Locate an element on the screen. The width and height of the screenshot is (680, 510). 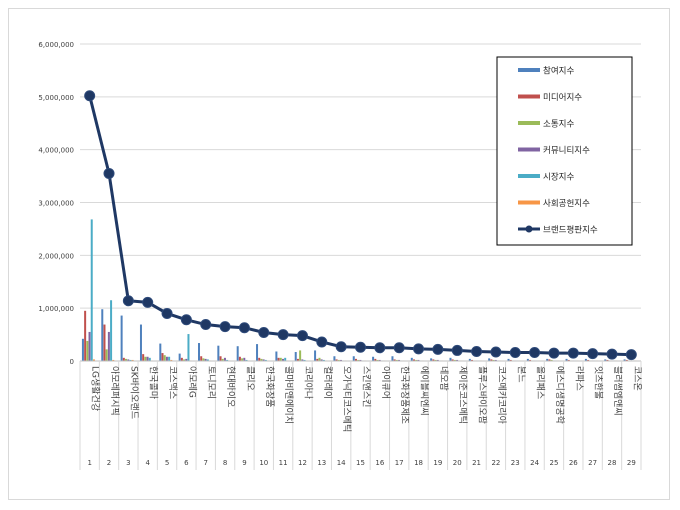
x-category-label: 한국화장품 is located at coordinates (269, 386).